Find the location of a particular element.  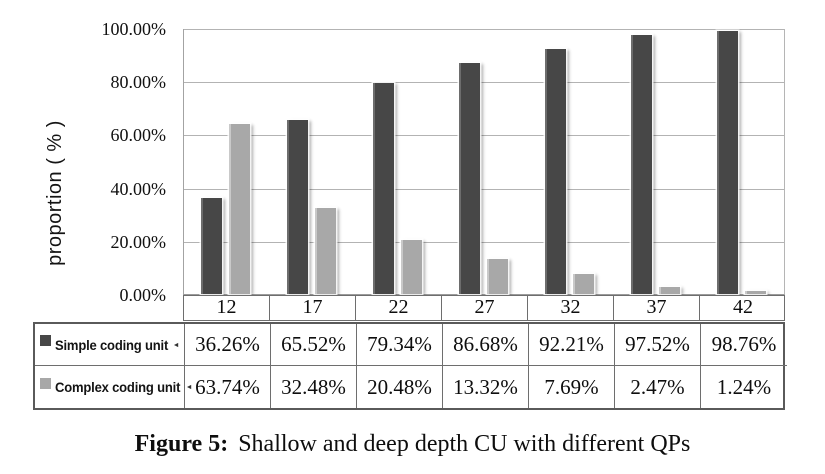

value-cell: 97.52% is located at coordinates (658, 345).